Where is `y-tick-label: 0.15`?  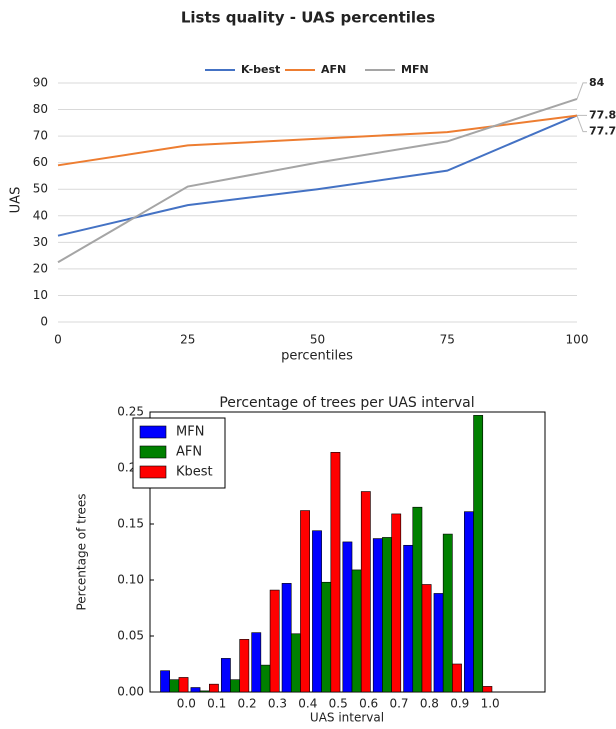 y-tick-label: 0.15 is located at coordinates (130, 524).